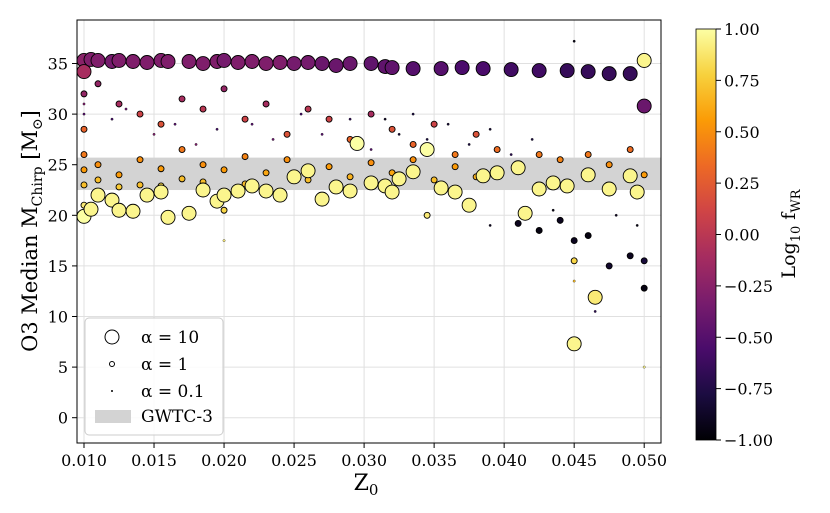  Describe the element at coordinates (62, 241) in the screenshot. I see `y-axis-ticks: 0 5 10 15 20 25 30 35` at that location.